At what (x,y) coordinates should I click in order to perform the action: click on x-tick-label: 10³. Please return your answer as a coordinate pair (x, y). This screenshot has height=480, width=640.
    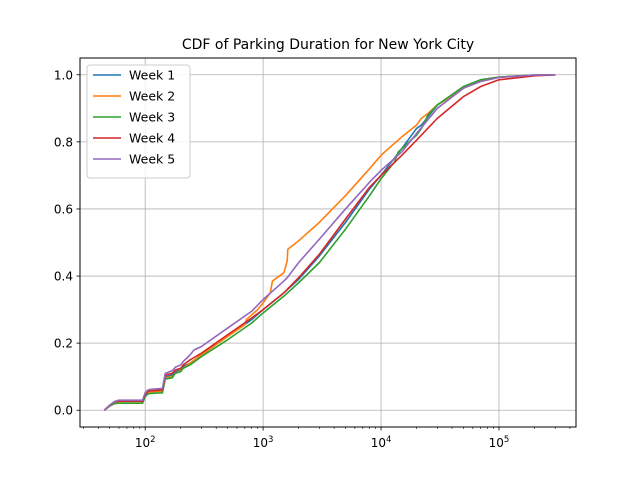
    Looking at the image, I should click on (263, 442).